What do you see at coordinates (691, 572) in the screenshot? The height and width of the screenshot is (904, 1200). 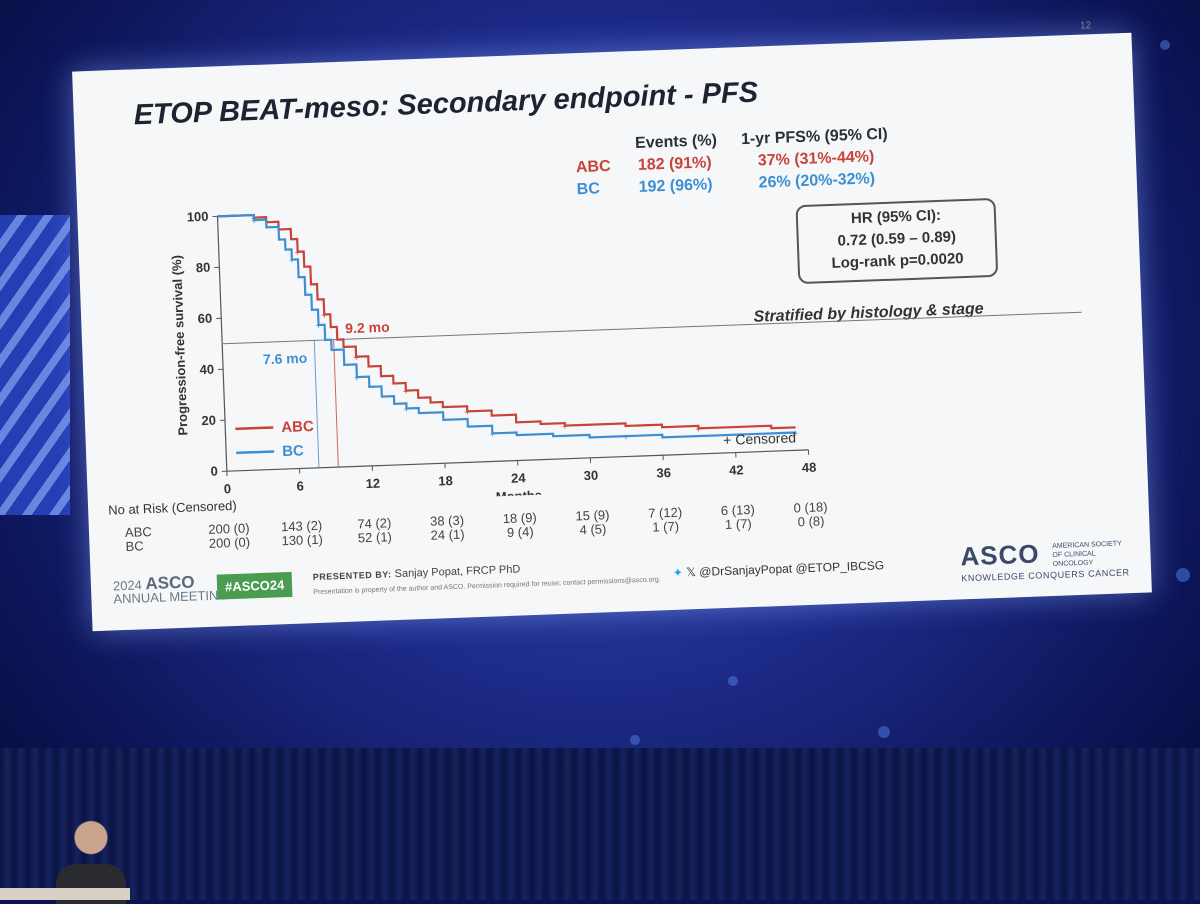 I see `x-icon: 𝕏` at bounding box center [691, 572].